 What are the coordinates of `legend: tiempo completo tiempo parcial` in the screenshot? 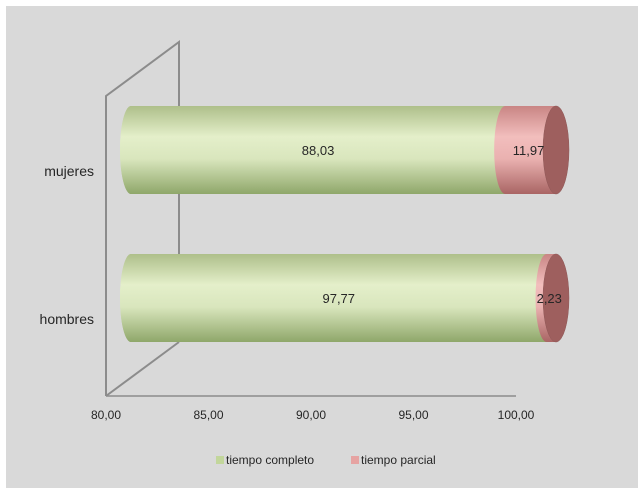 It's located at (326, 460).